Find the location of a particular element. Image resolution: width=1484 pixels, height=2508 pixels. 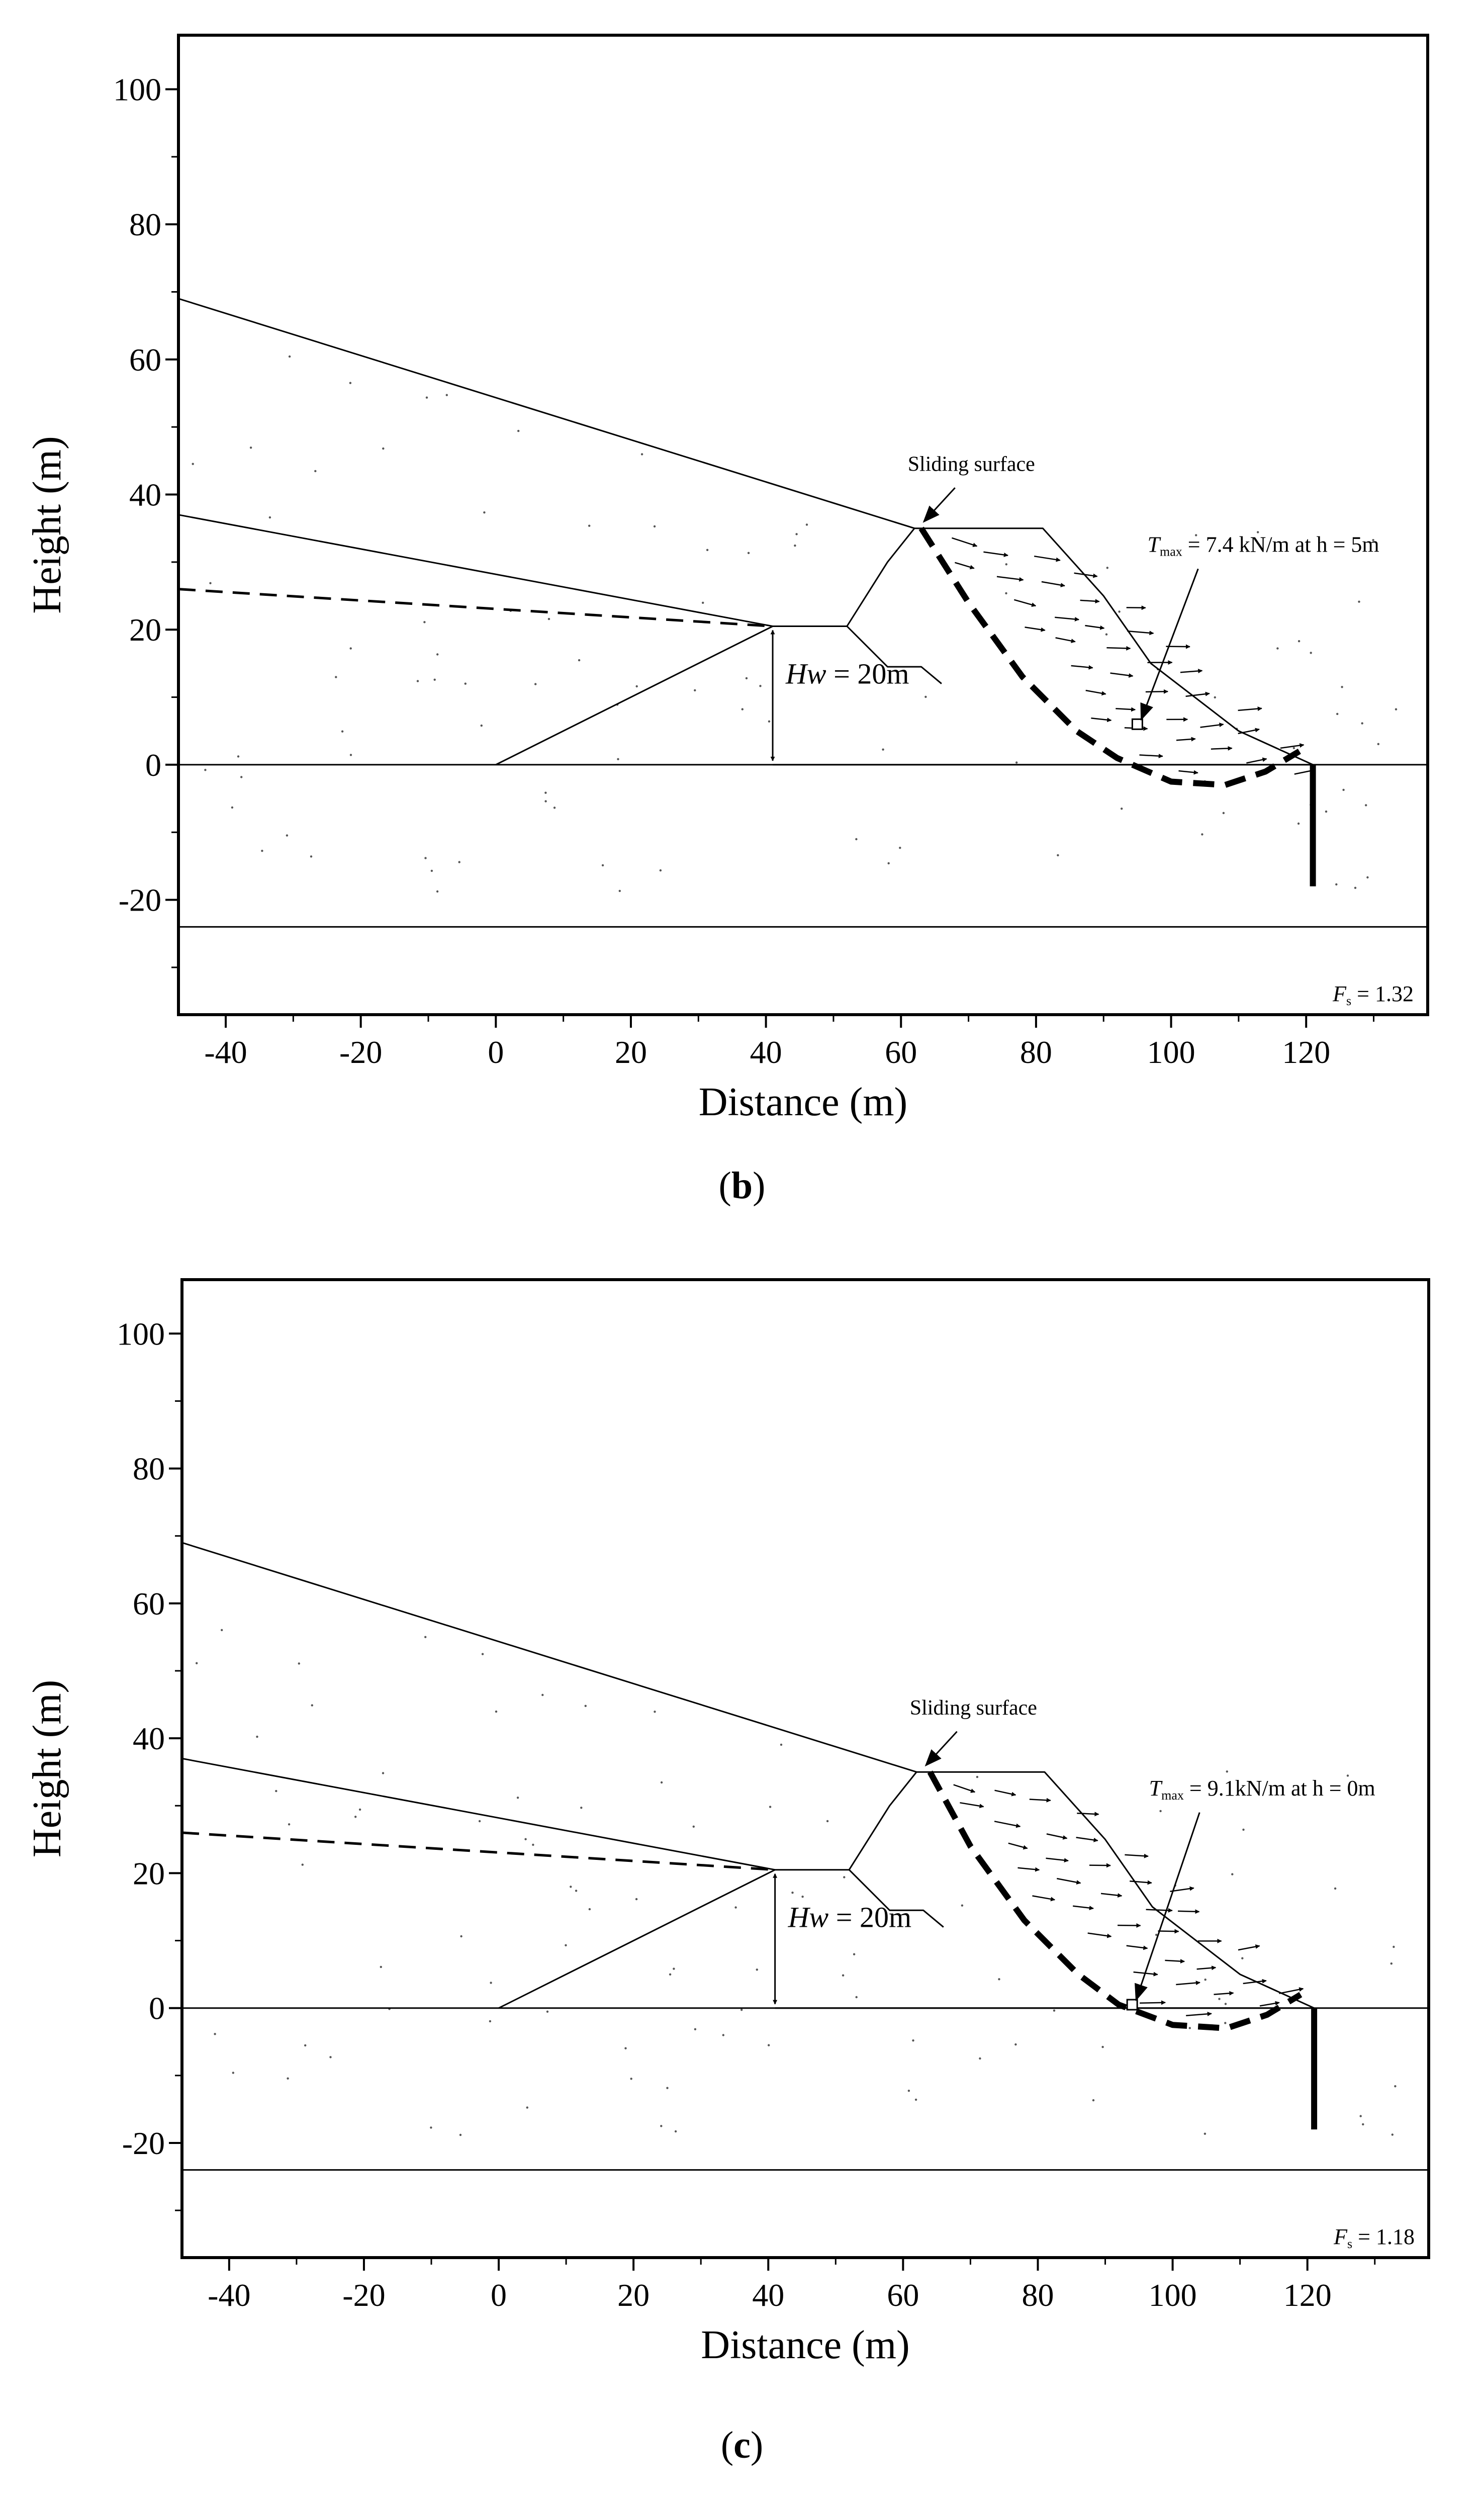

x-axis-label: Distance (m) is located at coordinates (805, 2345).